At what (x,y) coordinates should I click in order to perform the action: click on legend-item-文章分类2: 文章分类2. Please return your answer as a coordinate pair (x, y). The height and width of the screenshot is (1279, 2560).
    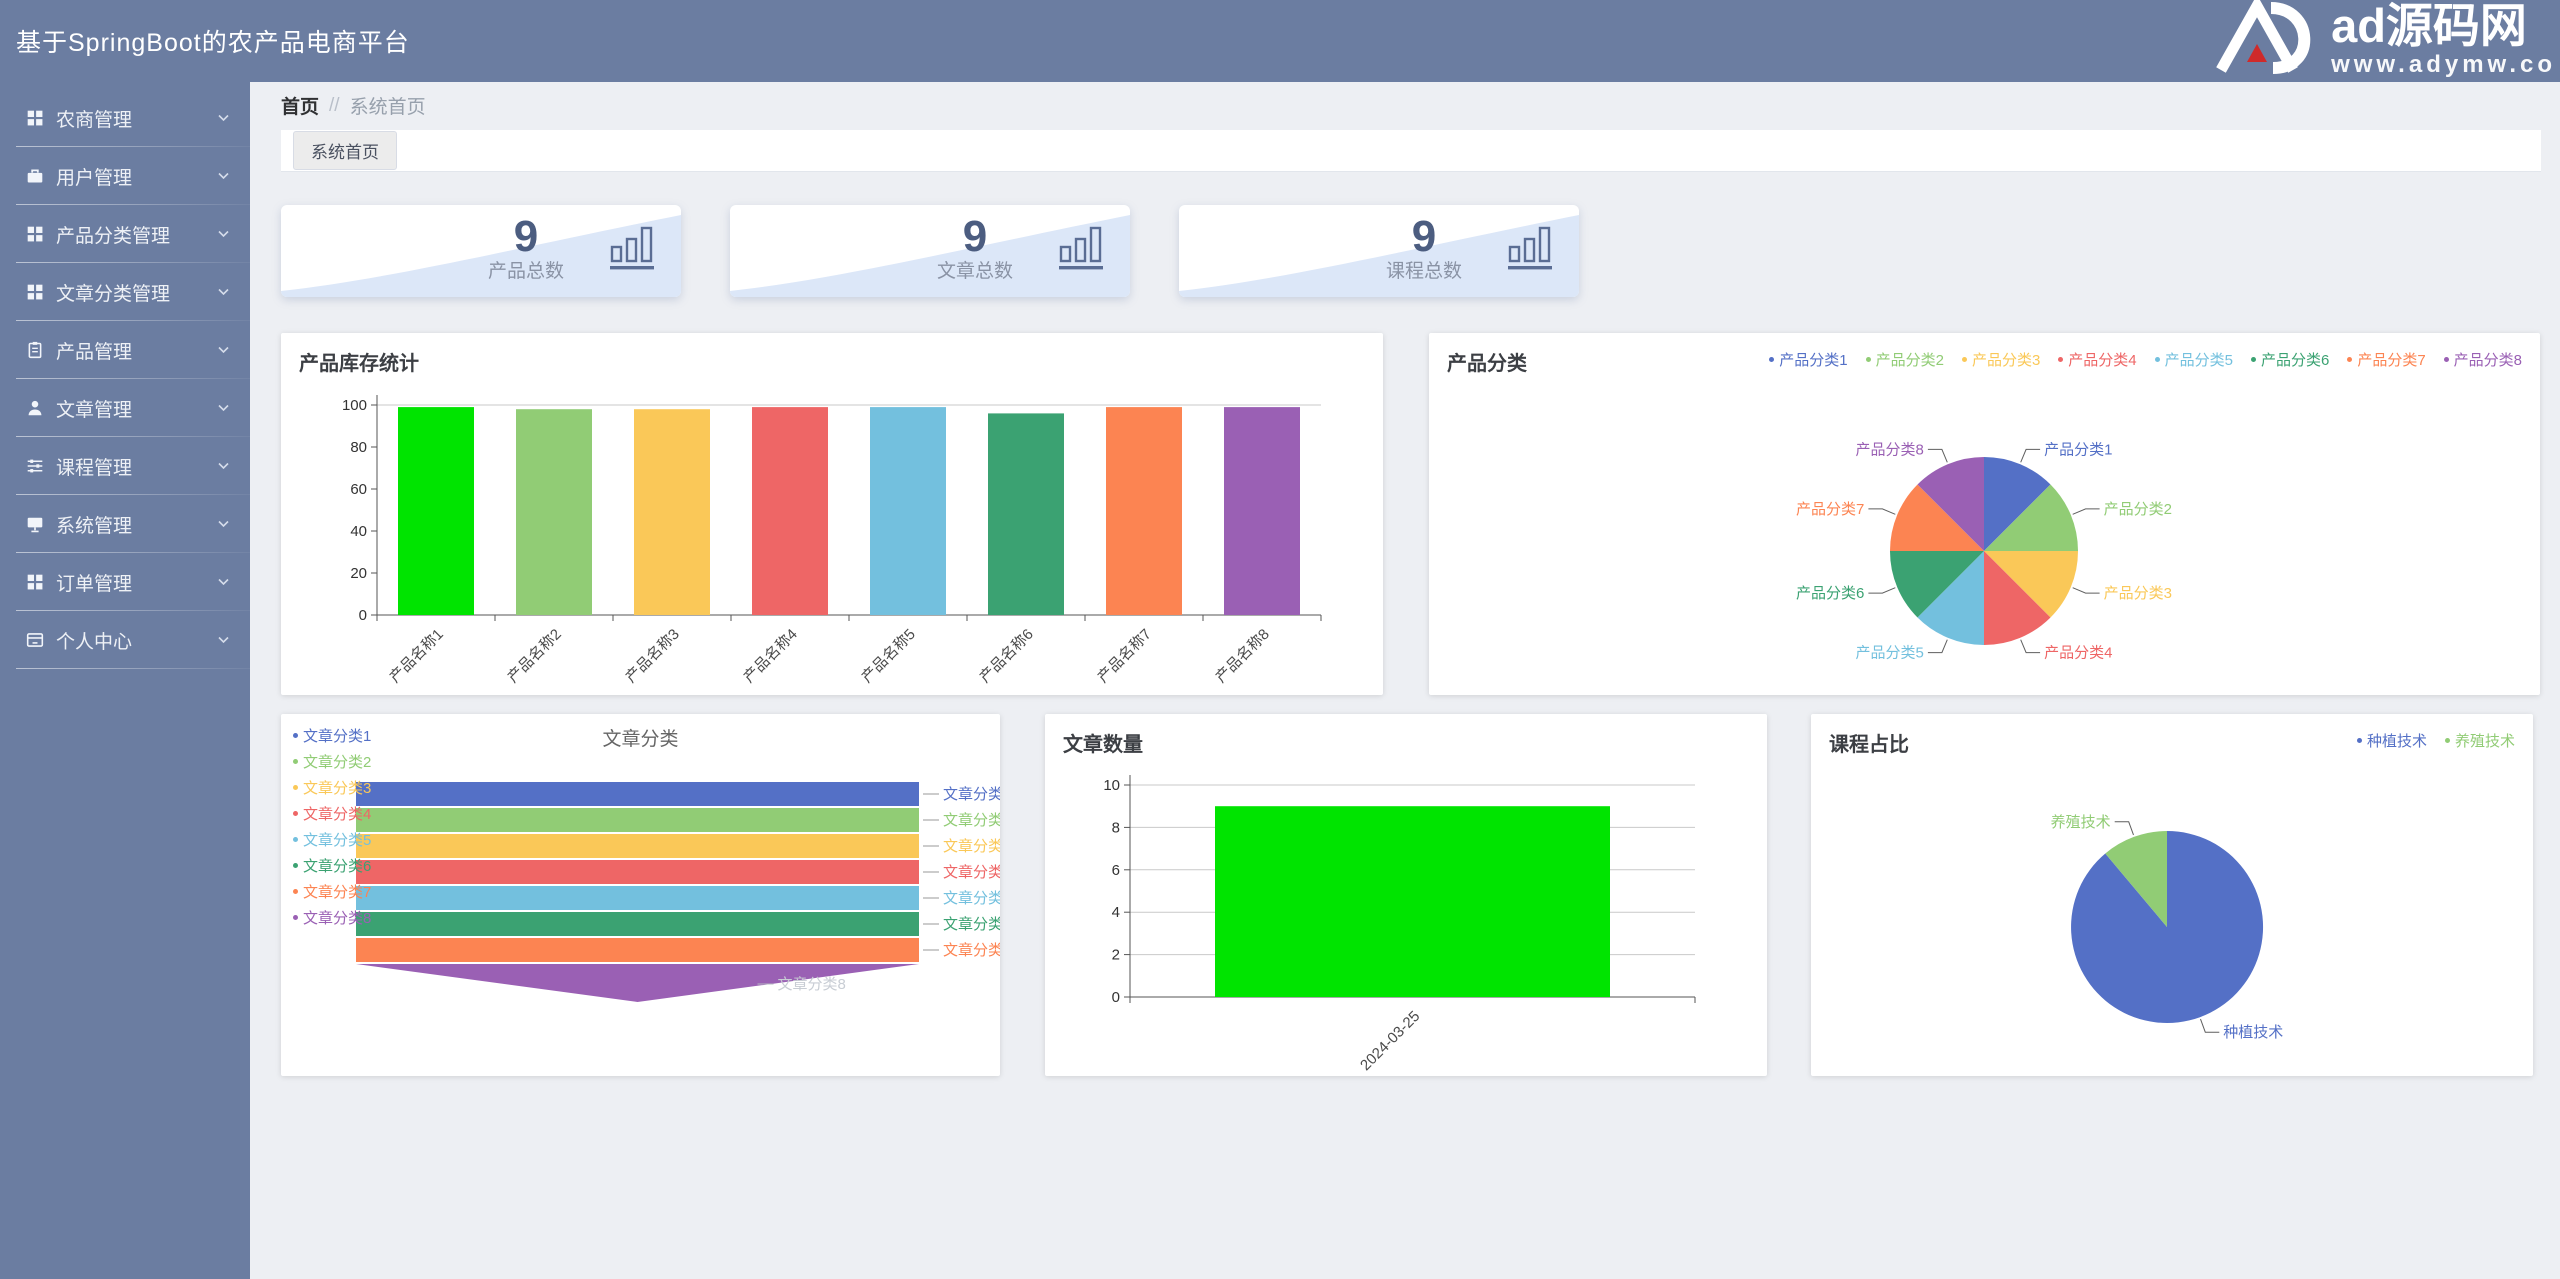
    Looking at the image, I should click on (332, 761).